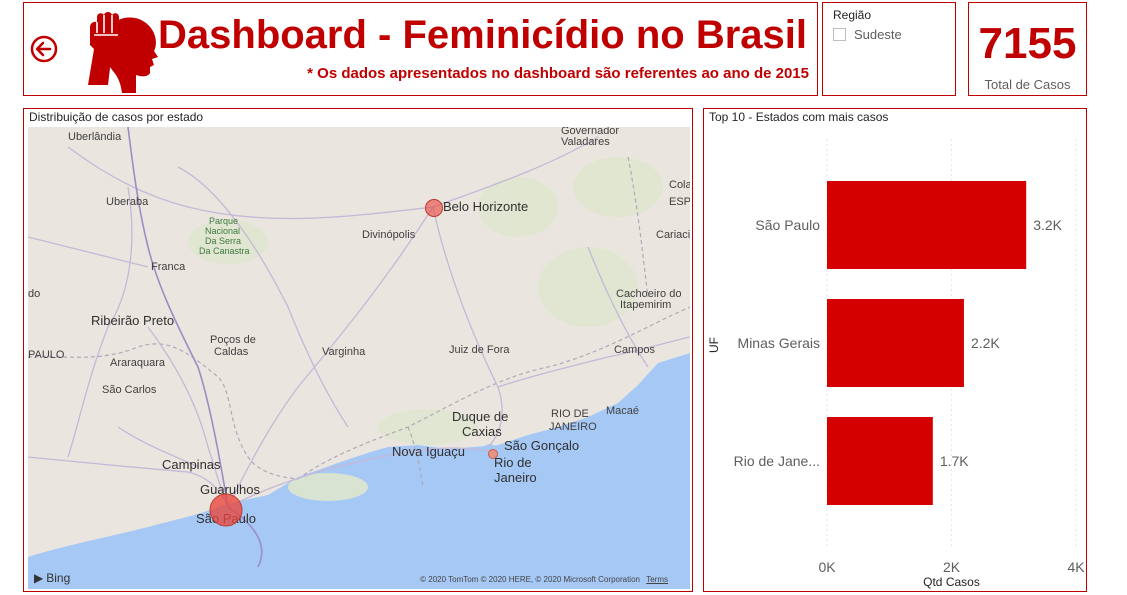  I want to click on svg-text: Governador, so click(590, 132).